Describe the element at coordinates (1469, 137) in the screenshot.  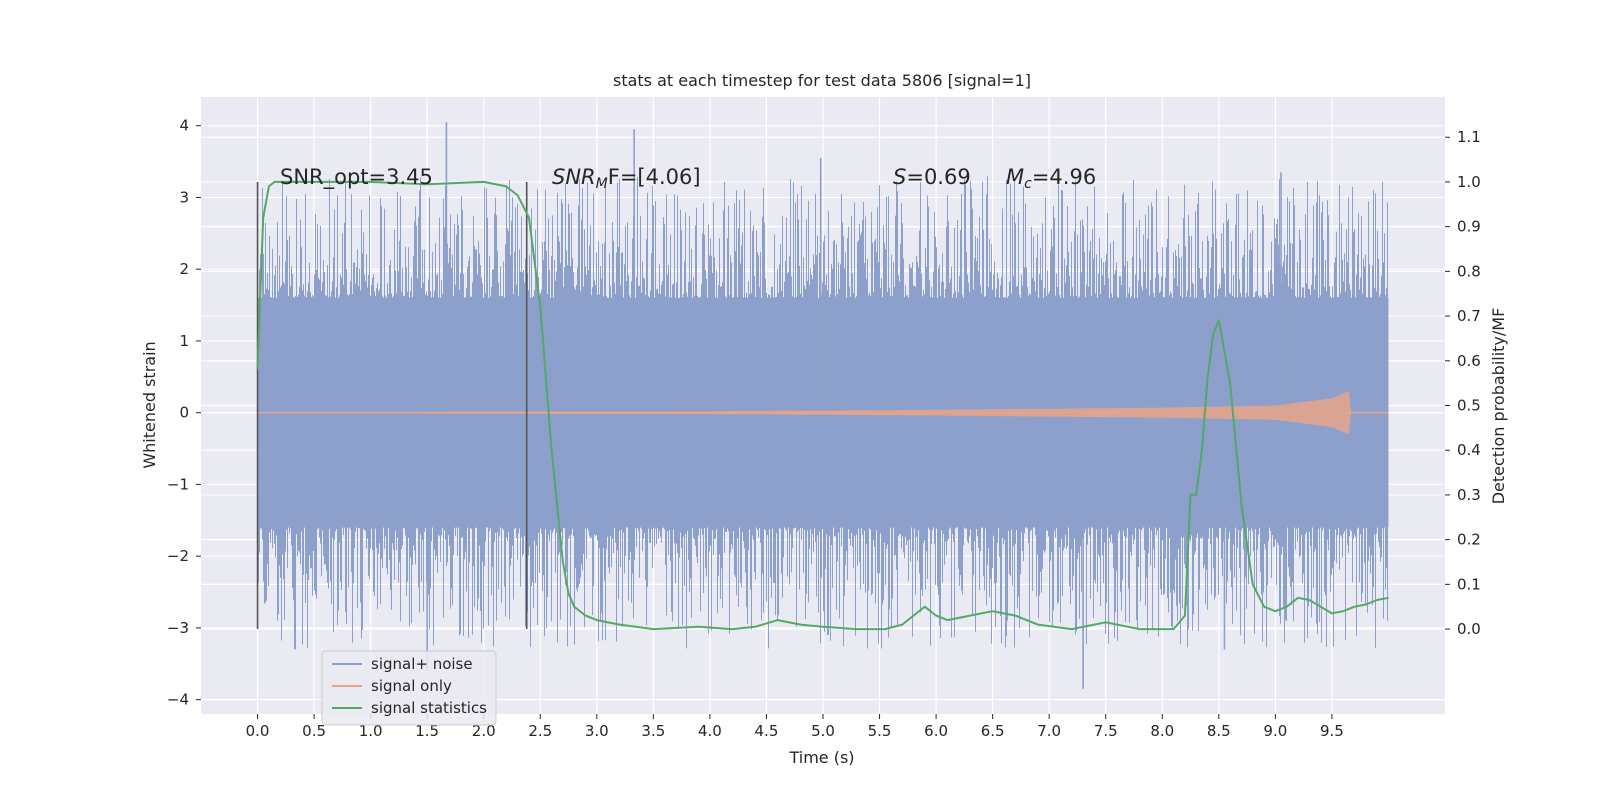
I see `right-tick-label: 1.1` at that location.